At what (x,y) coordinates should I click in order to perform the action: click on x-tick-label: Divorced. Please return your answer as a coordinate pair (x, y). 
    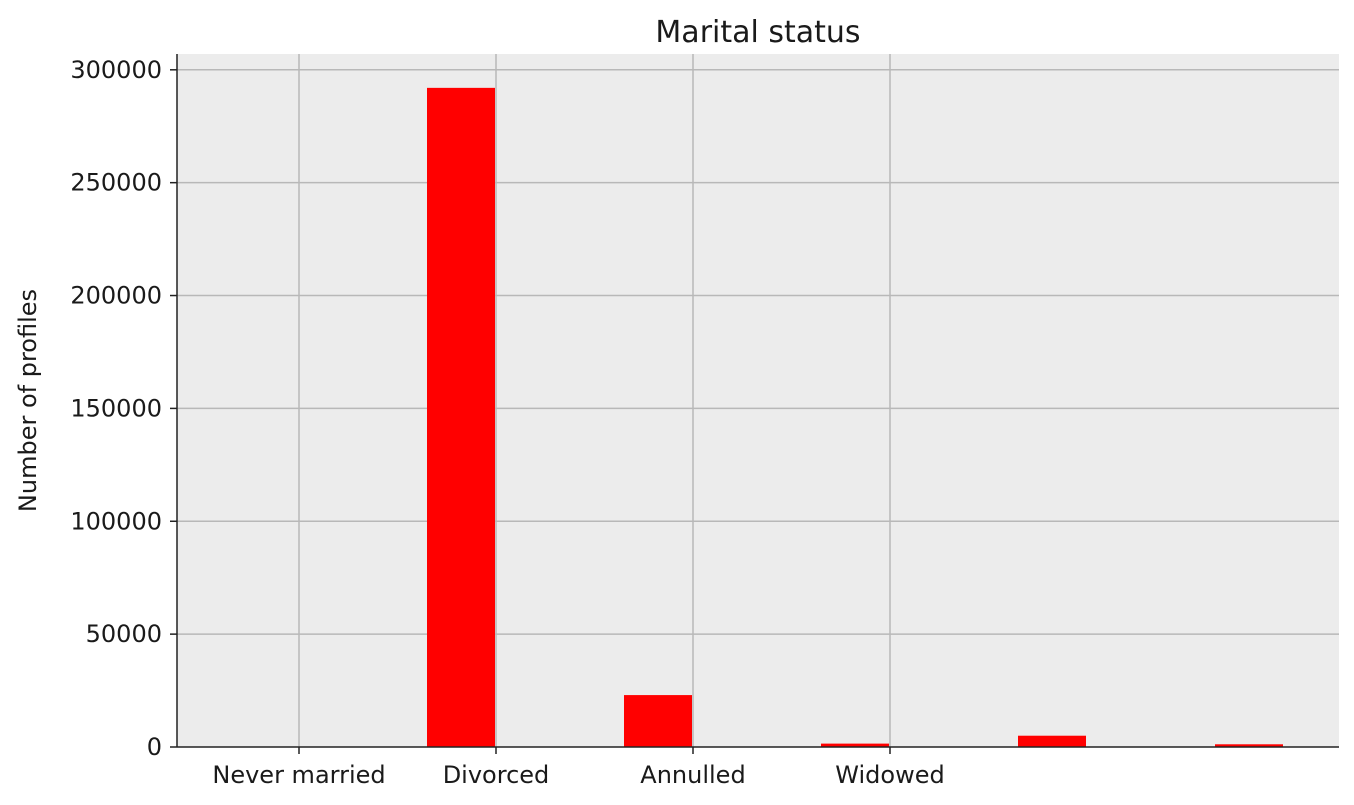
    Looking at the image, I should click on (496, 775).